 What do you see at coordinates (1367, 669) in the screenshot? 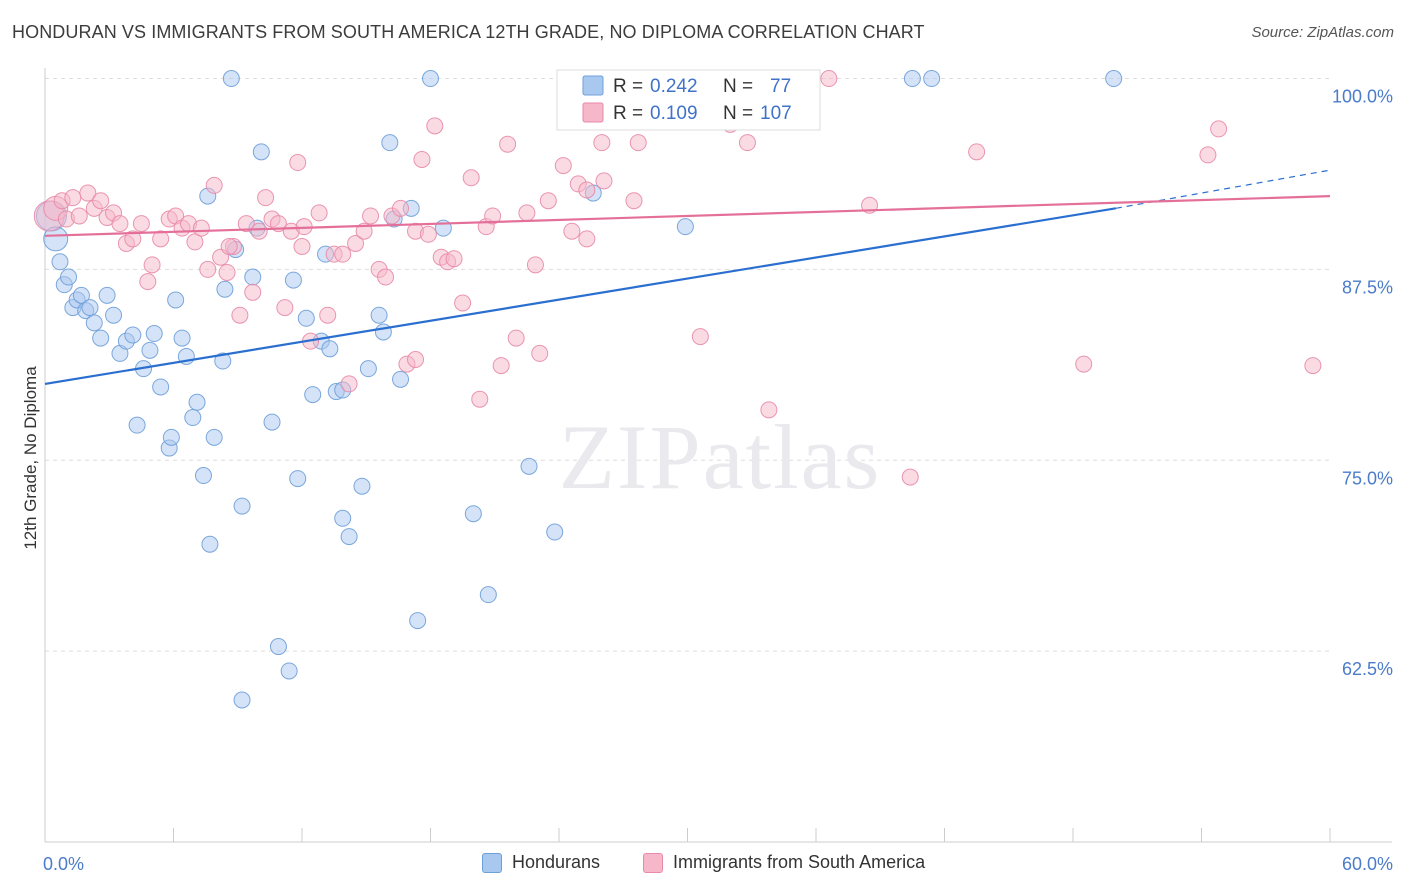
I see `y-tick-label: 62.5%` at bounding box center [1367, 669].